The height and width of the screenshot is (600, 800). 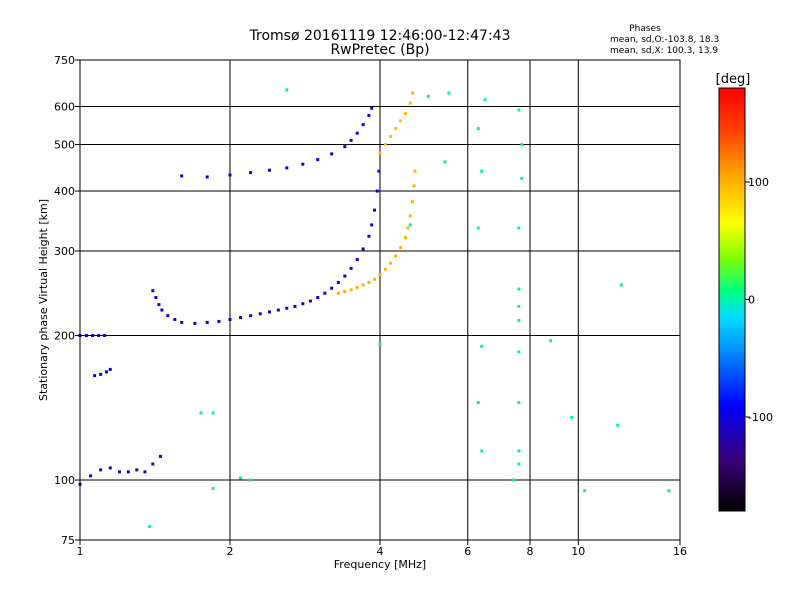 I want to click on y-tick-label: 600, so click(x=64, y=107).